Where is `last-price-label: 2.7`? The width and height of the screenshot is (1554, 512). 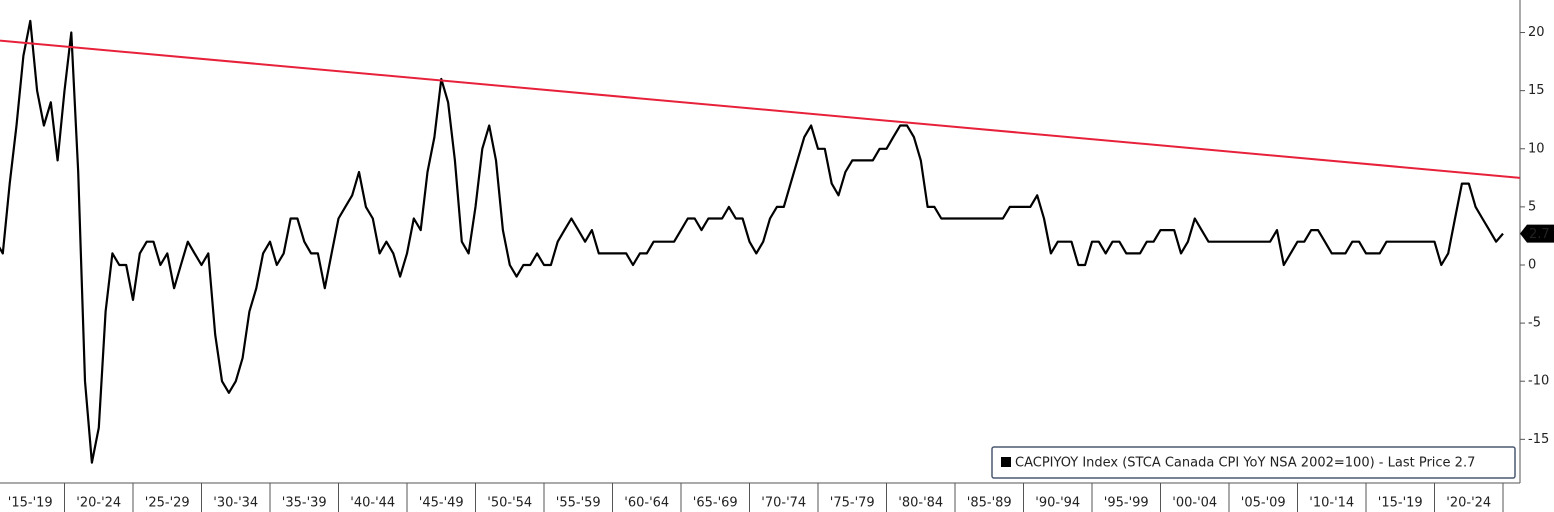 last-price-label: 2.7 is located at coordinates (1539, 234).